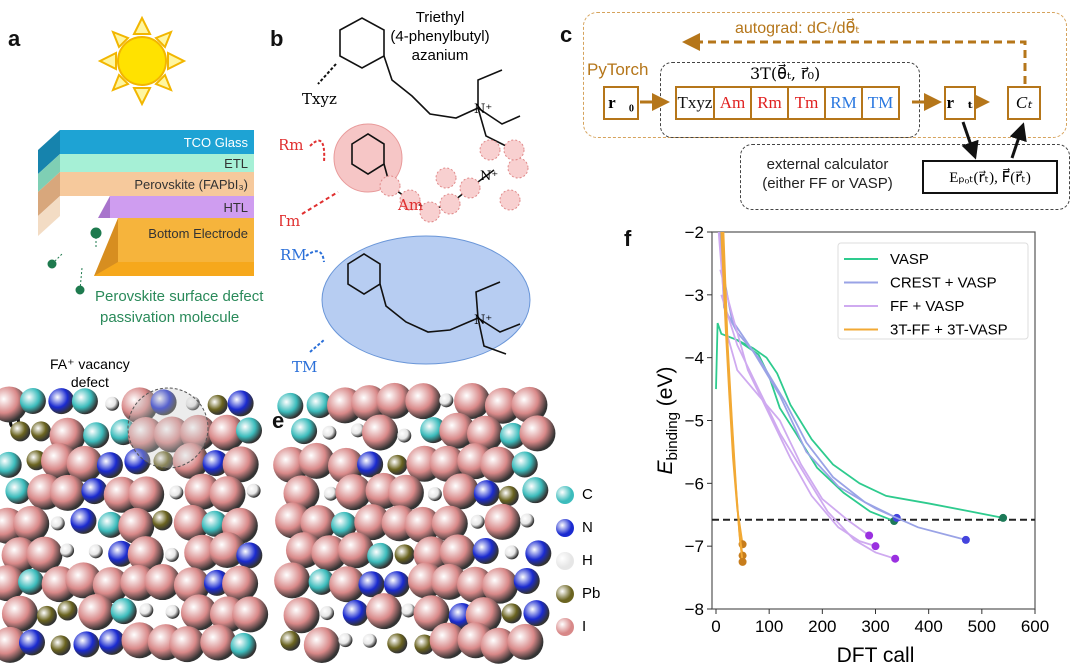 This screenshot has height=669, width=1080. I want to click on atom-legend-item: N, so click(578, 527).